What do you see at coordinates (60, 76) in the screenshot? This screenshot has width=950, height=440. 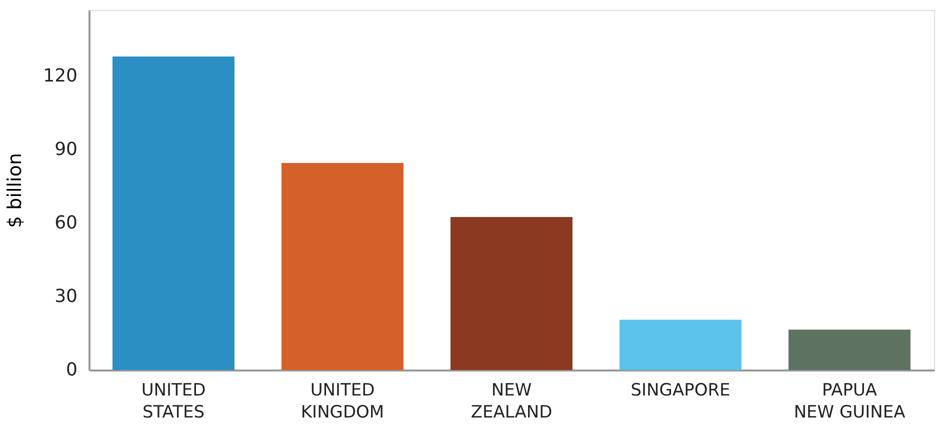 I see `y-tick-label: 120` at bounding box center [60, 76].